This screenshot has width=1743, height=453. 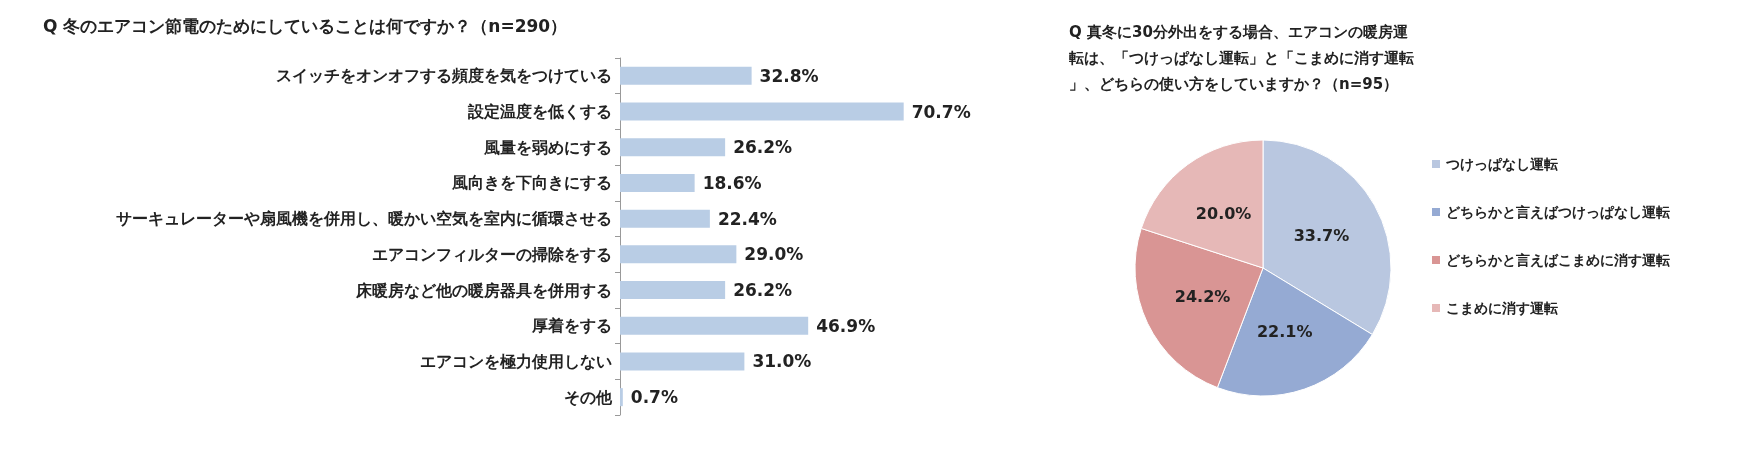 What do you see at coordinates (1558, 260) in the screenshot?
I see `legend-label: どちらかと言えばこまめに消す運転` at bounding box center [1558, 260].